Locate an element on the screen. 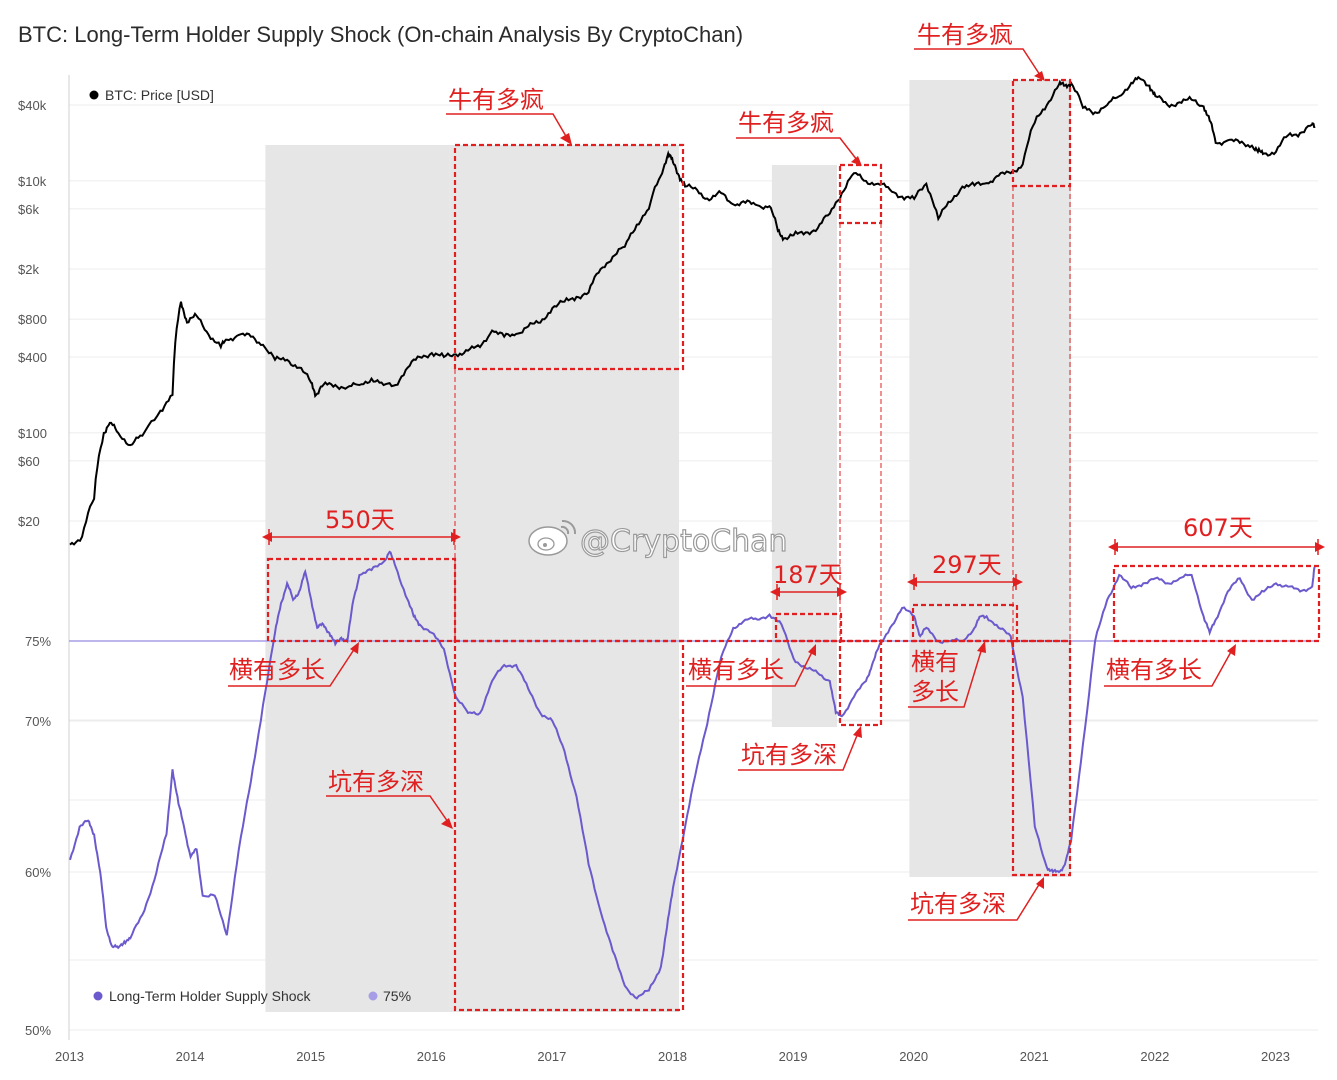 The image size is (1337, 1080). price-legend-label: BTC: Price [USD] is located at coordinates (159, 95).